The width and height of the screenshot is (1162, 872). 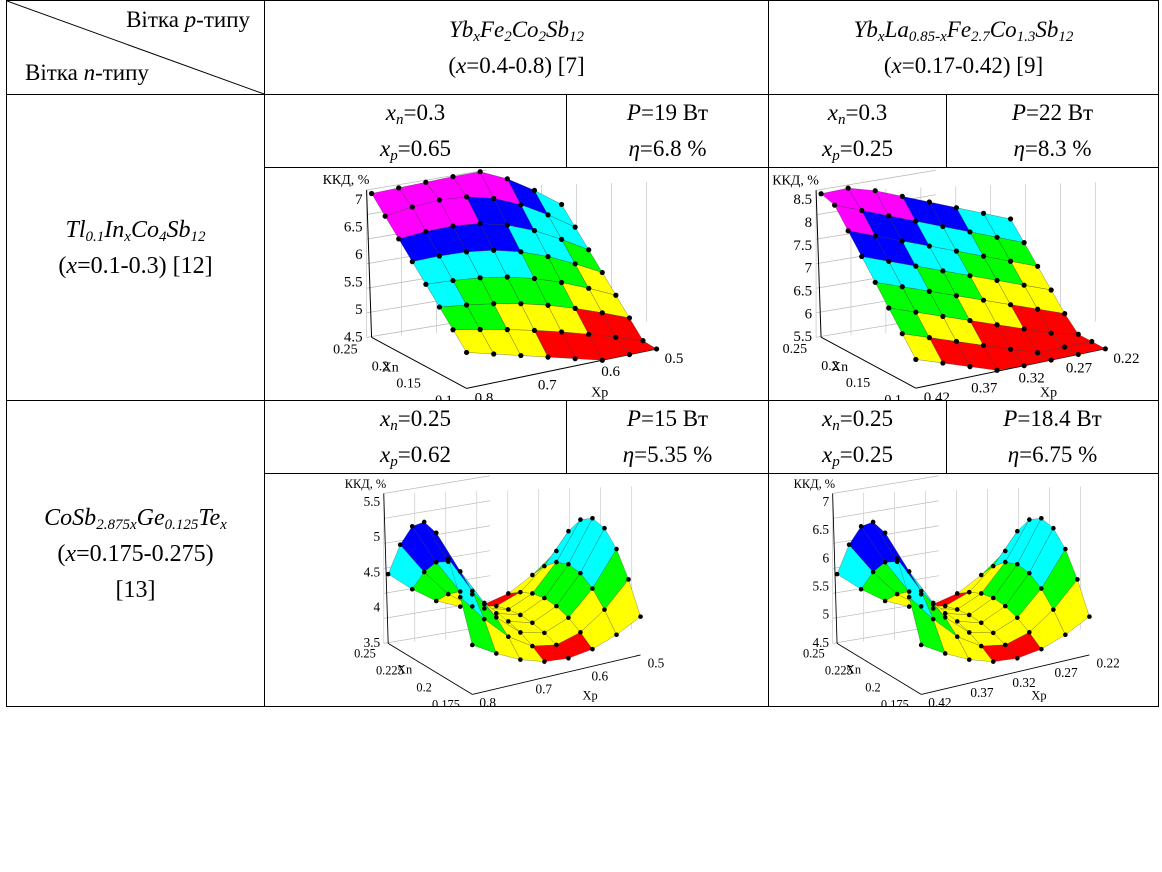 I want to click on r2c2-res: P=18.4 Вт η=6.75 %, so click(x=1052, y=437).